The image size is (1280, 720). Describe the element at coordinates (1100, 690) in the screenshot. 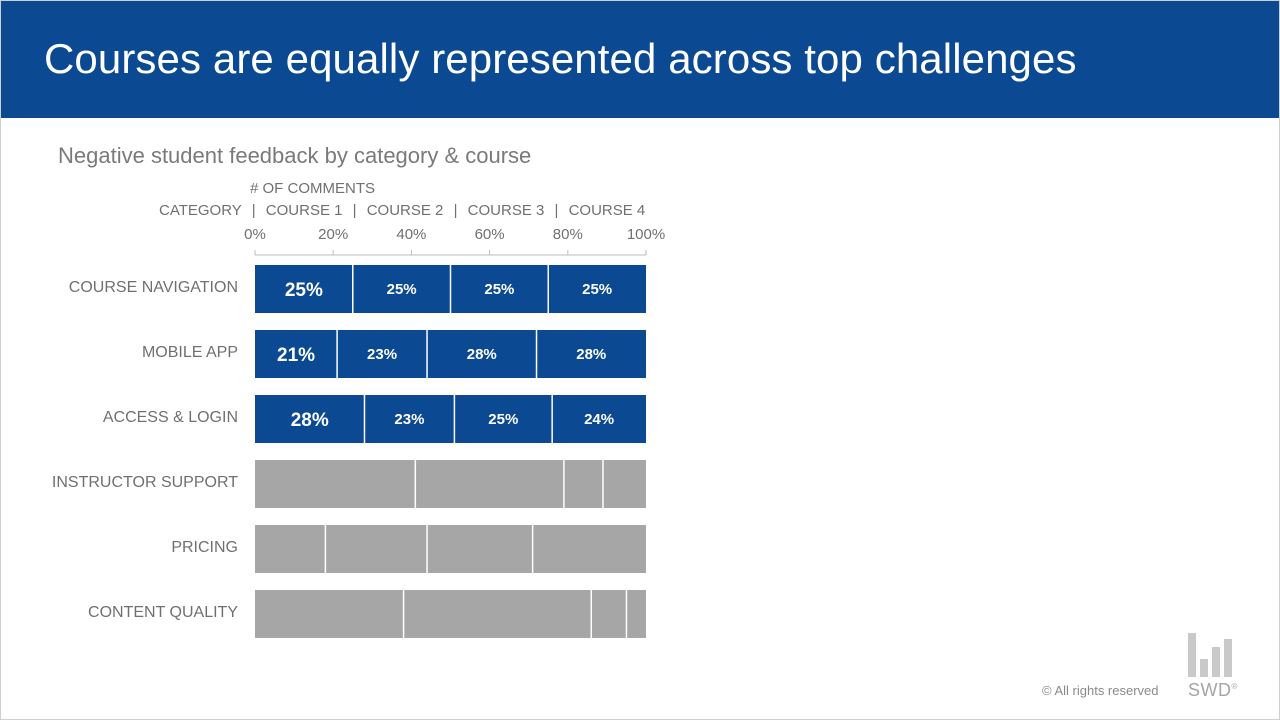

I see `copyright-text: © All rights reserved` at that location.